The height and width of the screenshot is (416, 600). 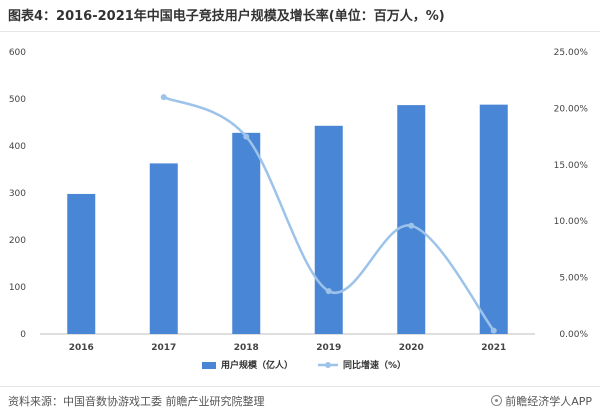 What do you see at coordinates (17, 147) in the screenshot?
I see `left-axis-tick-label: 400` at bounding box center [17, 147].